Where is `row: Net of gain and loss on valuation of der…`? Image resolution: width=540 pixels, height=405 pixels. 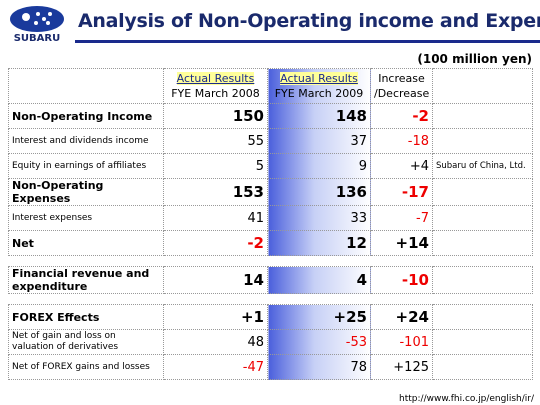 row: Net of gain and loss on valuation of der… is located at coordinates (270, 342).